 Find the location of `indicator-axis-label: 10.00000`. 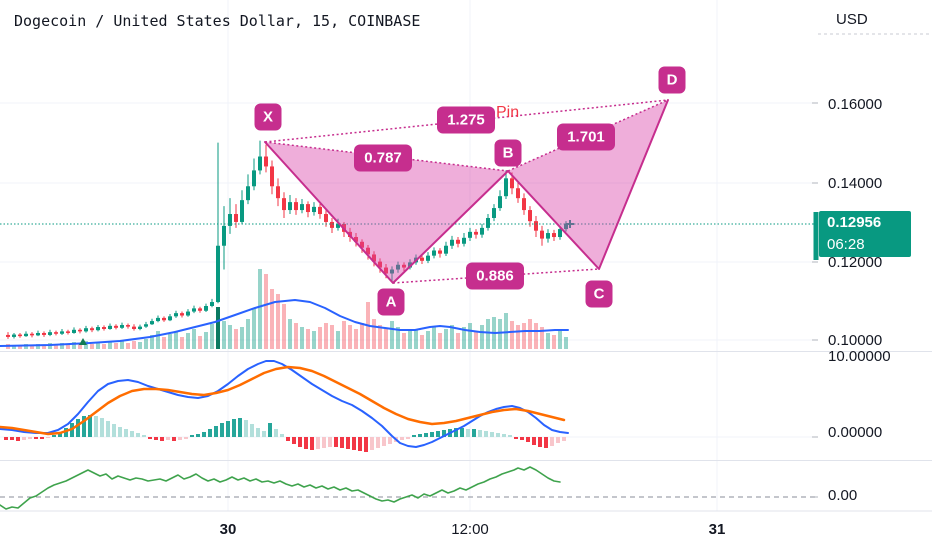

indicator-axis-label: 10.00000 is located at coordinates (859, 356).